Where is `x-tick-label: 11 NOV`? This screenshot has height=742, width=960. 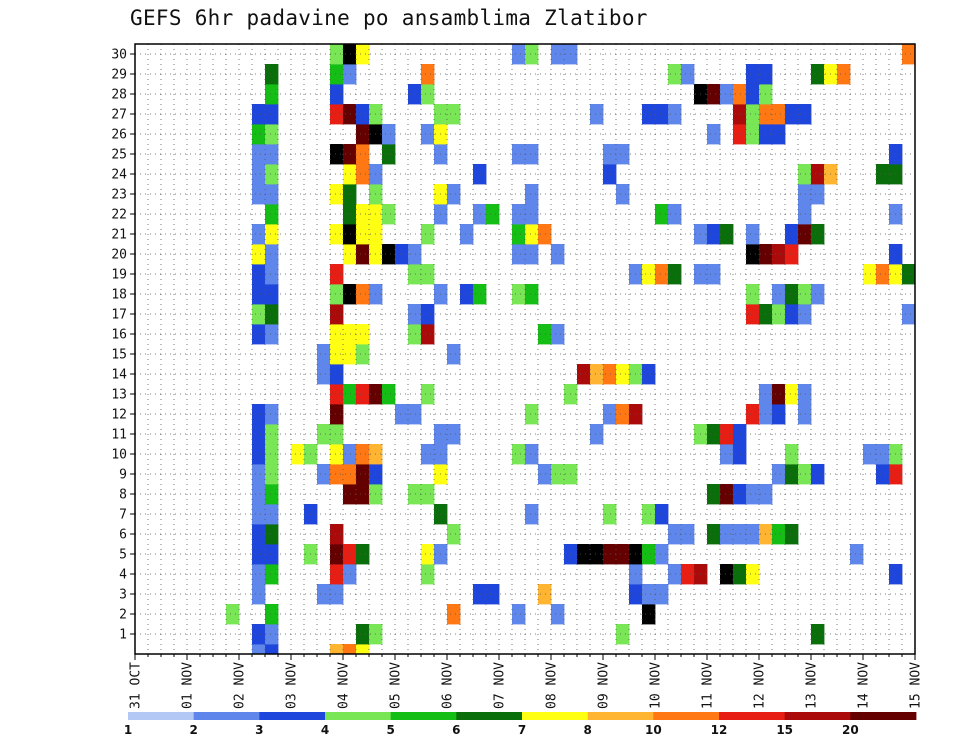
x-tick-label: 11 NOV is located at coordinates (708, 685).